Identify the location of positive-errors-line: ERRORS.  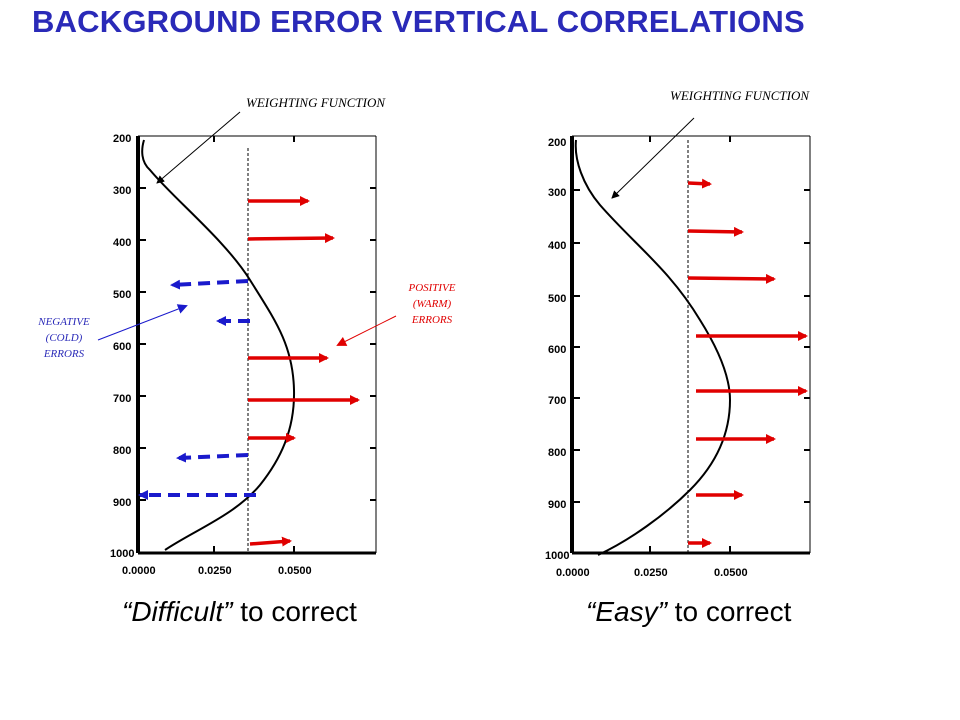
(432, 320).